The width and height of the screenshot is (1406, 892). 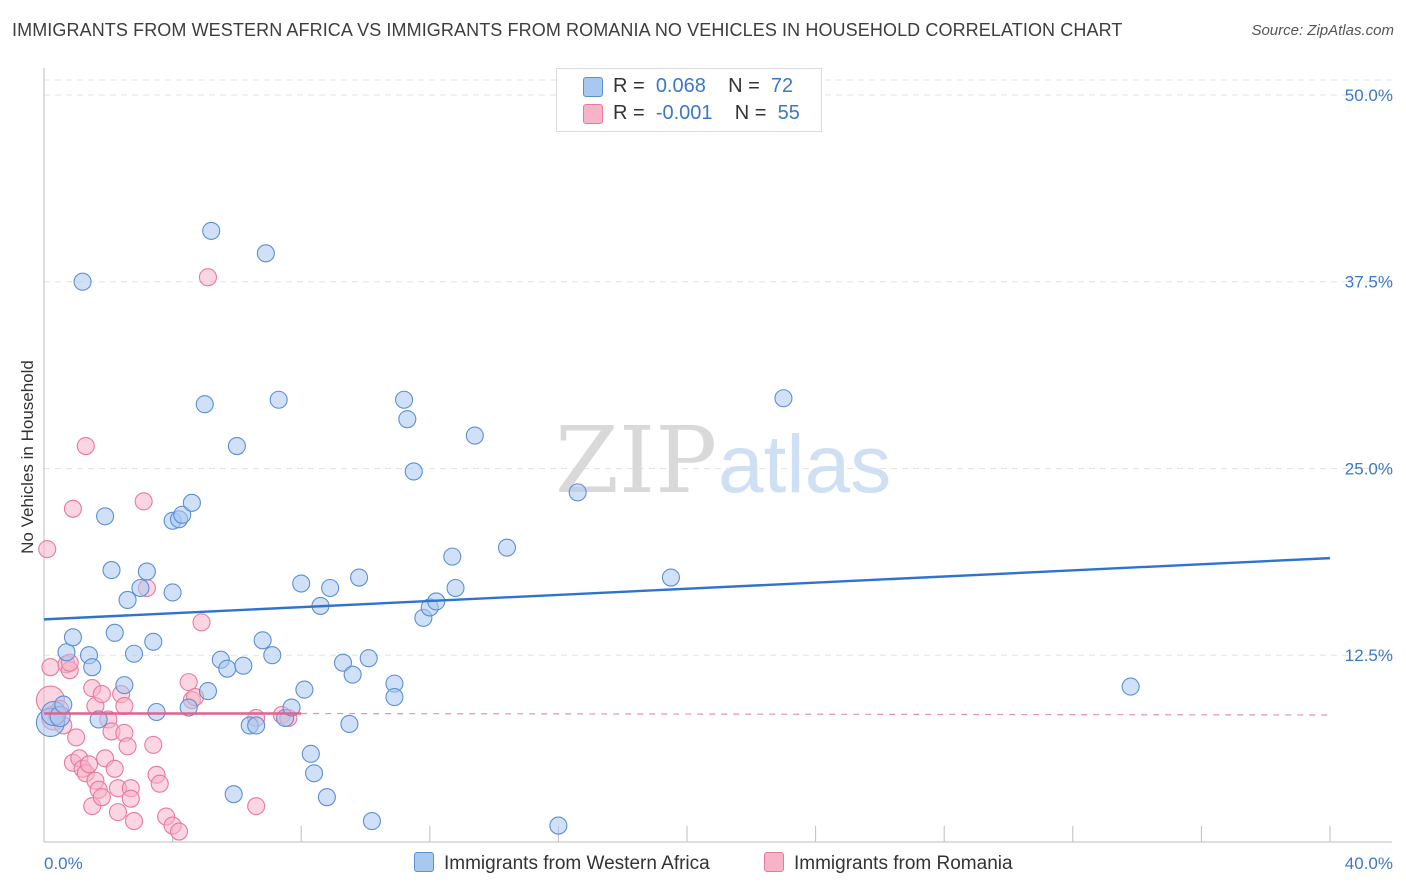 I want to click on bottom-legend-blue-label: Immigrants from Western Africa, so click(x=577, y=863).